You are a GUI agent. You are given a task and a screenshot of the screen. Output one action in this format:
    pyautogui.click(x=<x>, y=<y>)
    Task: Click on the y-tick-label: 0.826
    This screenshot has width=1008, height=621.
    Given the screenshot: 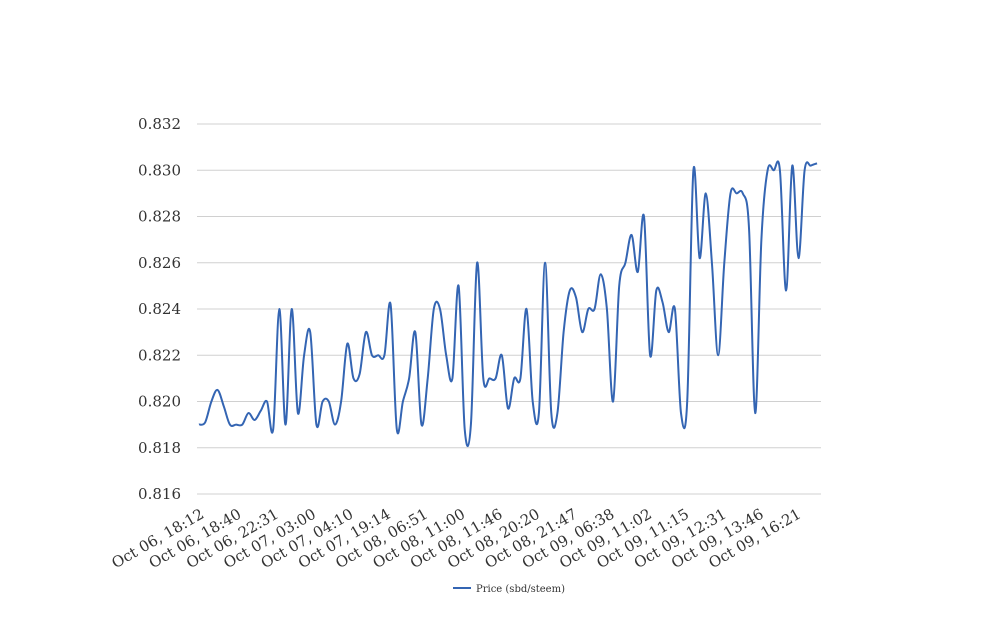 What is the action you would take?
    pyautogui.click(x=159, y=263)
    